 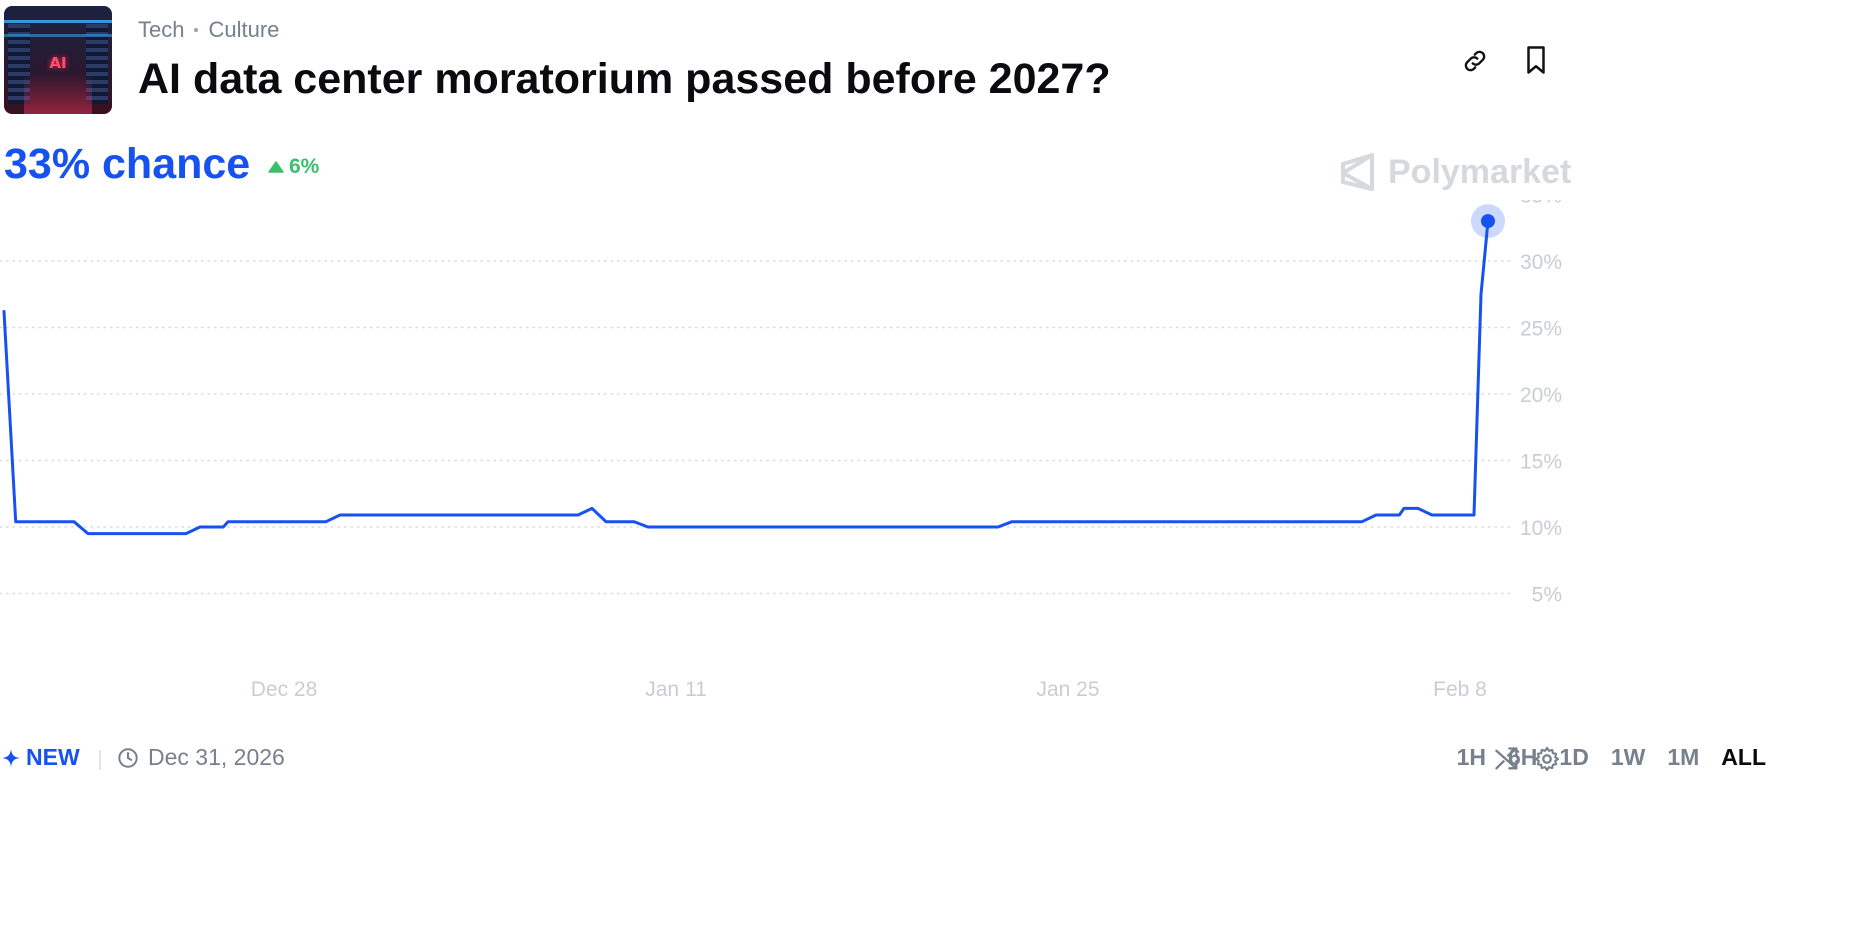 I want to click on thumbnail-ai-text: AI, so click(x=58, y=63).